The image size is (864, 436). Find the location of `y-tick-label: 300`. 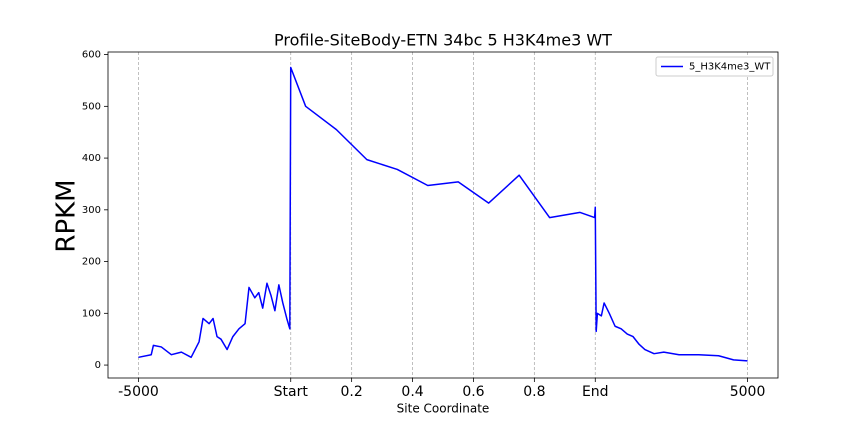

y-tick-label: 300 is located at coordinates (91, 210).